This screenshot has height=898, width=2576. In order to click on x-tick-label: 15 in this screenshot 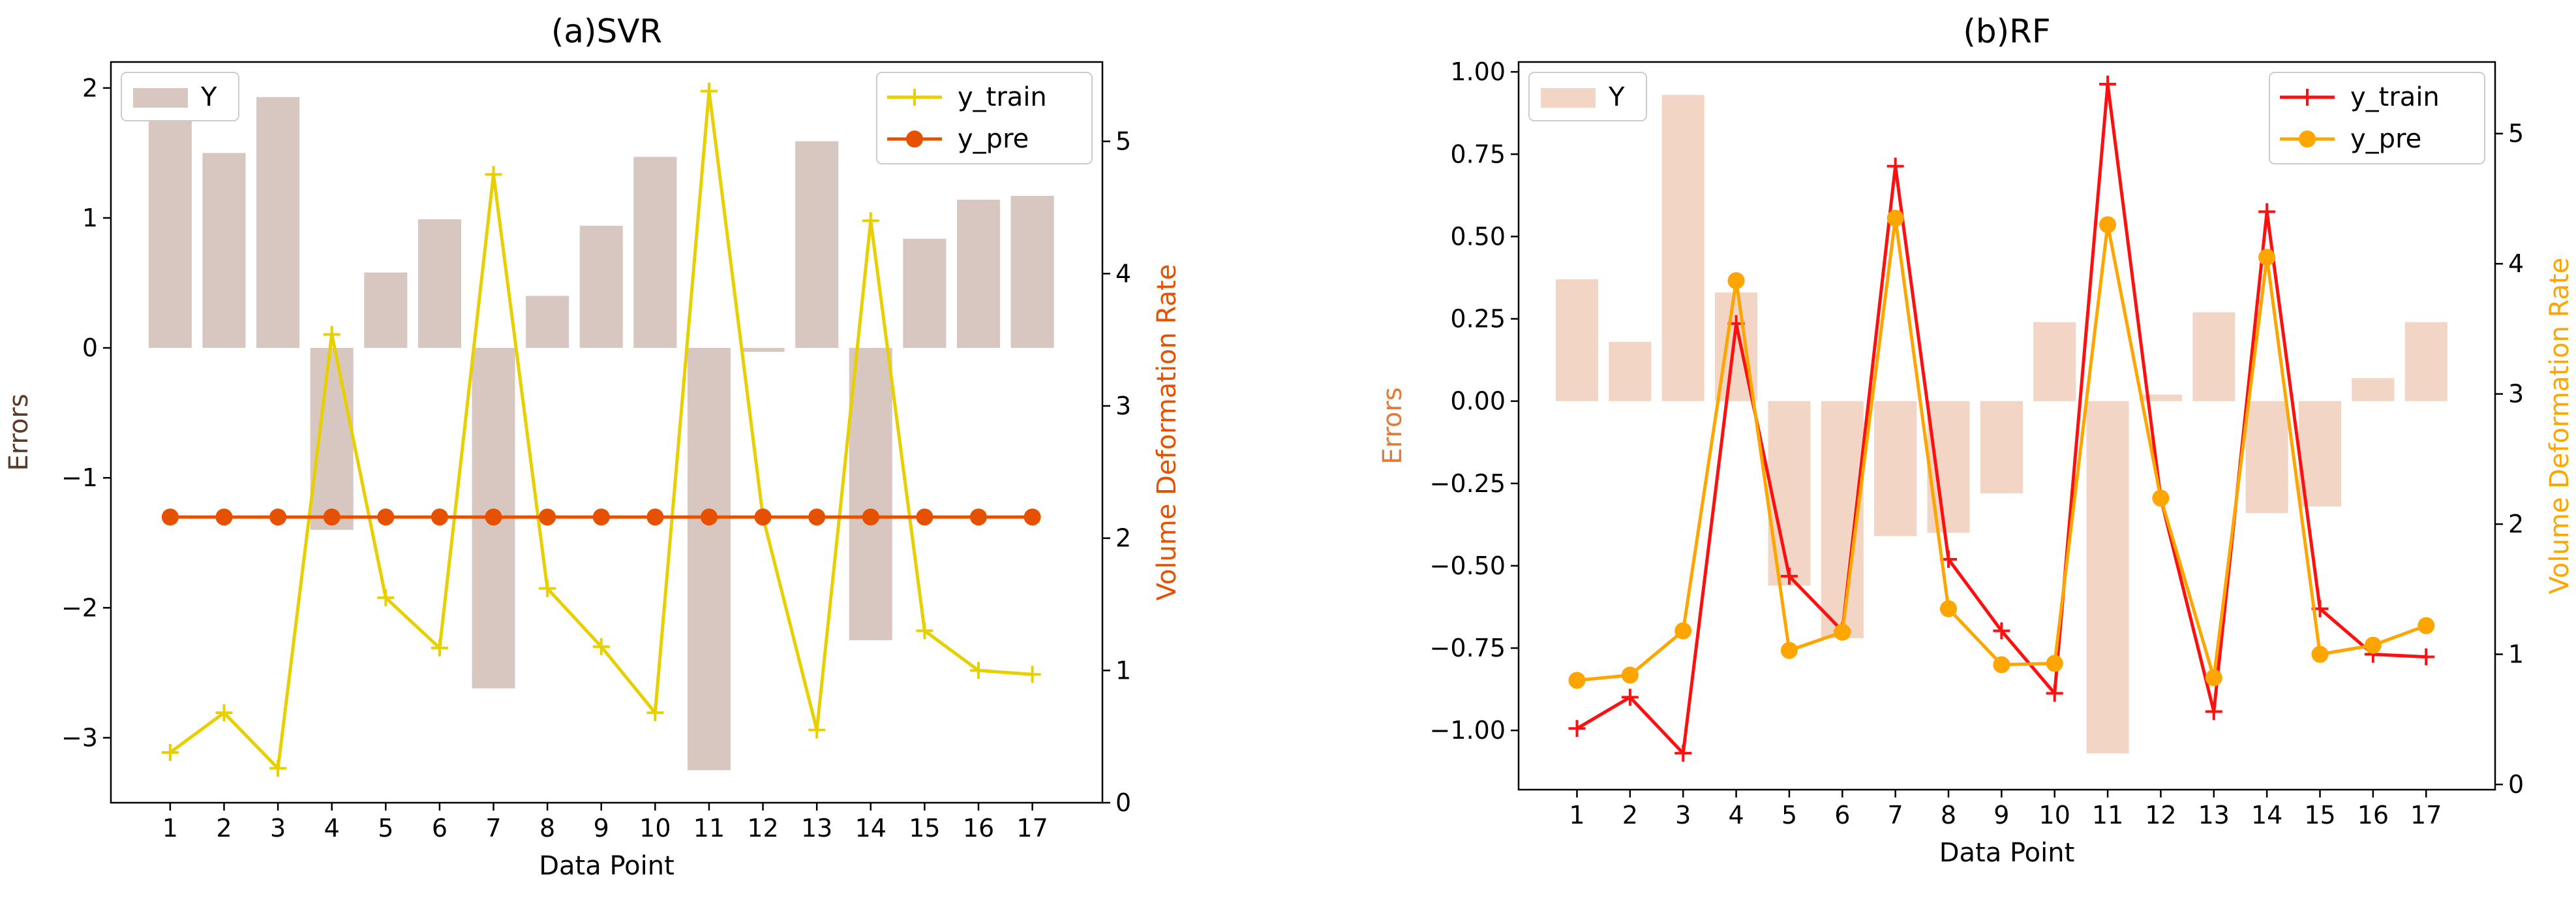, I will do `click(925, 829)`.